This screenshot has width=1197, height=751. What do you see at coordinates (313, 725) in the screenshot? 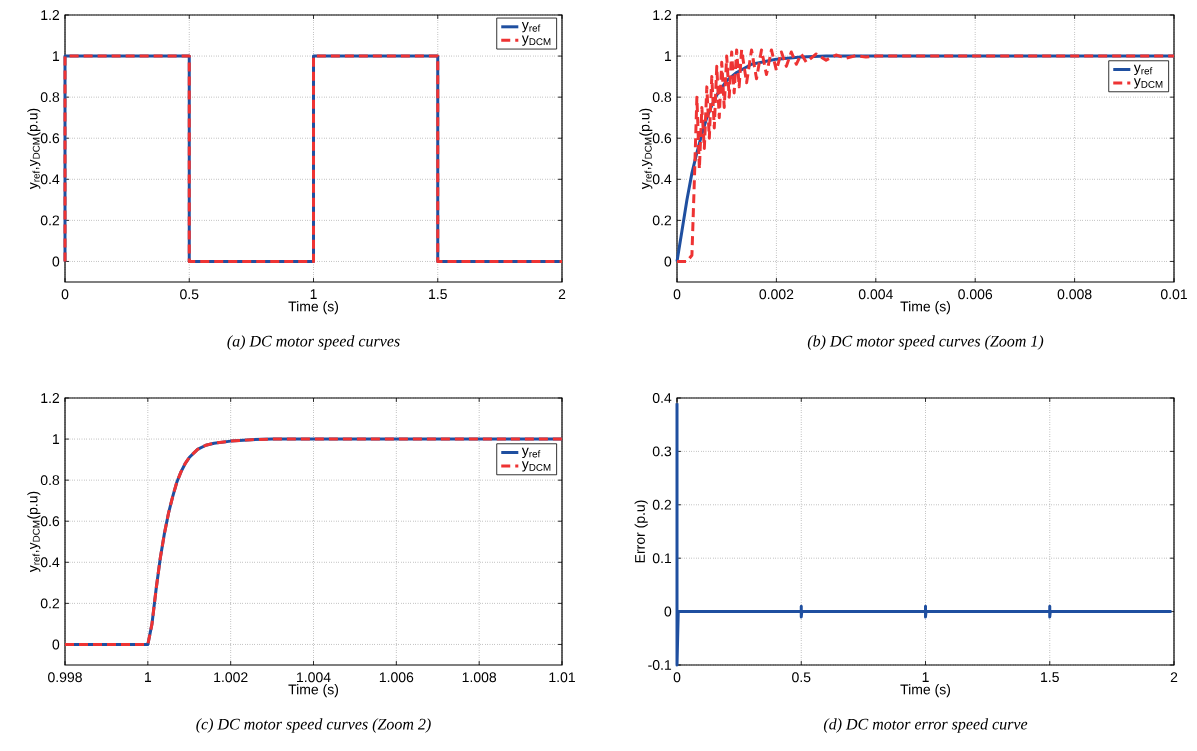
I see `text: (c) DC motor speed curves (Zoom 2)` at bounding box center [313, 725].